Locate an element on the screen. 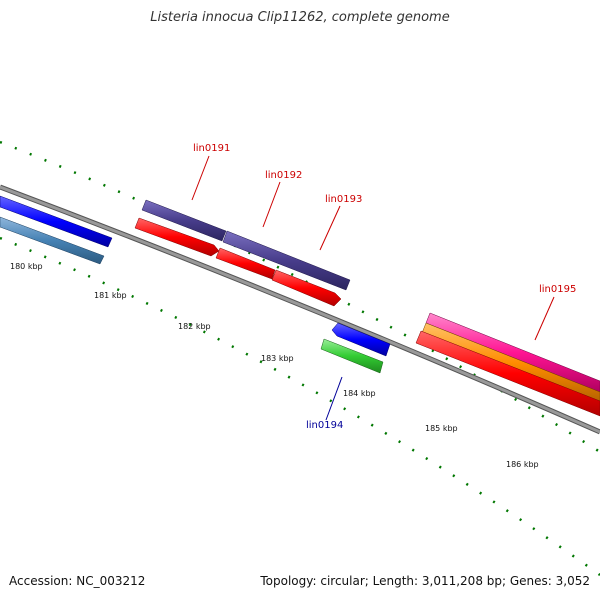 This screenshot has width=600, height=600. label-lin0191: lin0191 is located at coordinates (211, 148).